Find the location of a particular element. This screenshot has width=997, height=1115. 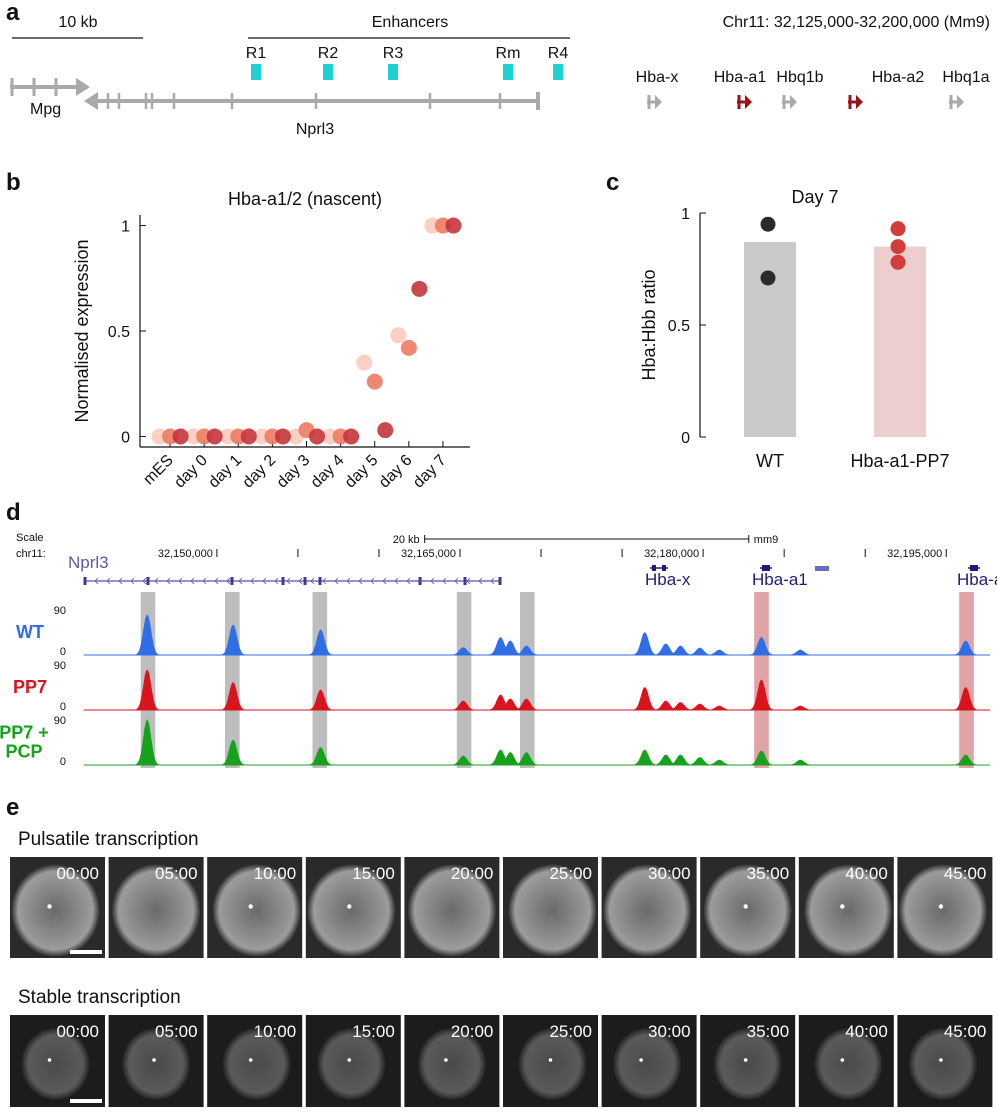

region-label: Chr11: 32,125,000-32,200,000 (Mm9) is located at coordinates (856, 22).